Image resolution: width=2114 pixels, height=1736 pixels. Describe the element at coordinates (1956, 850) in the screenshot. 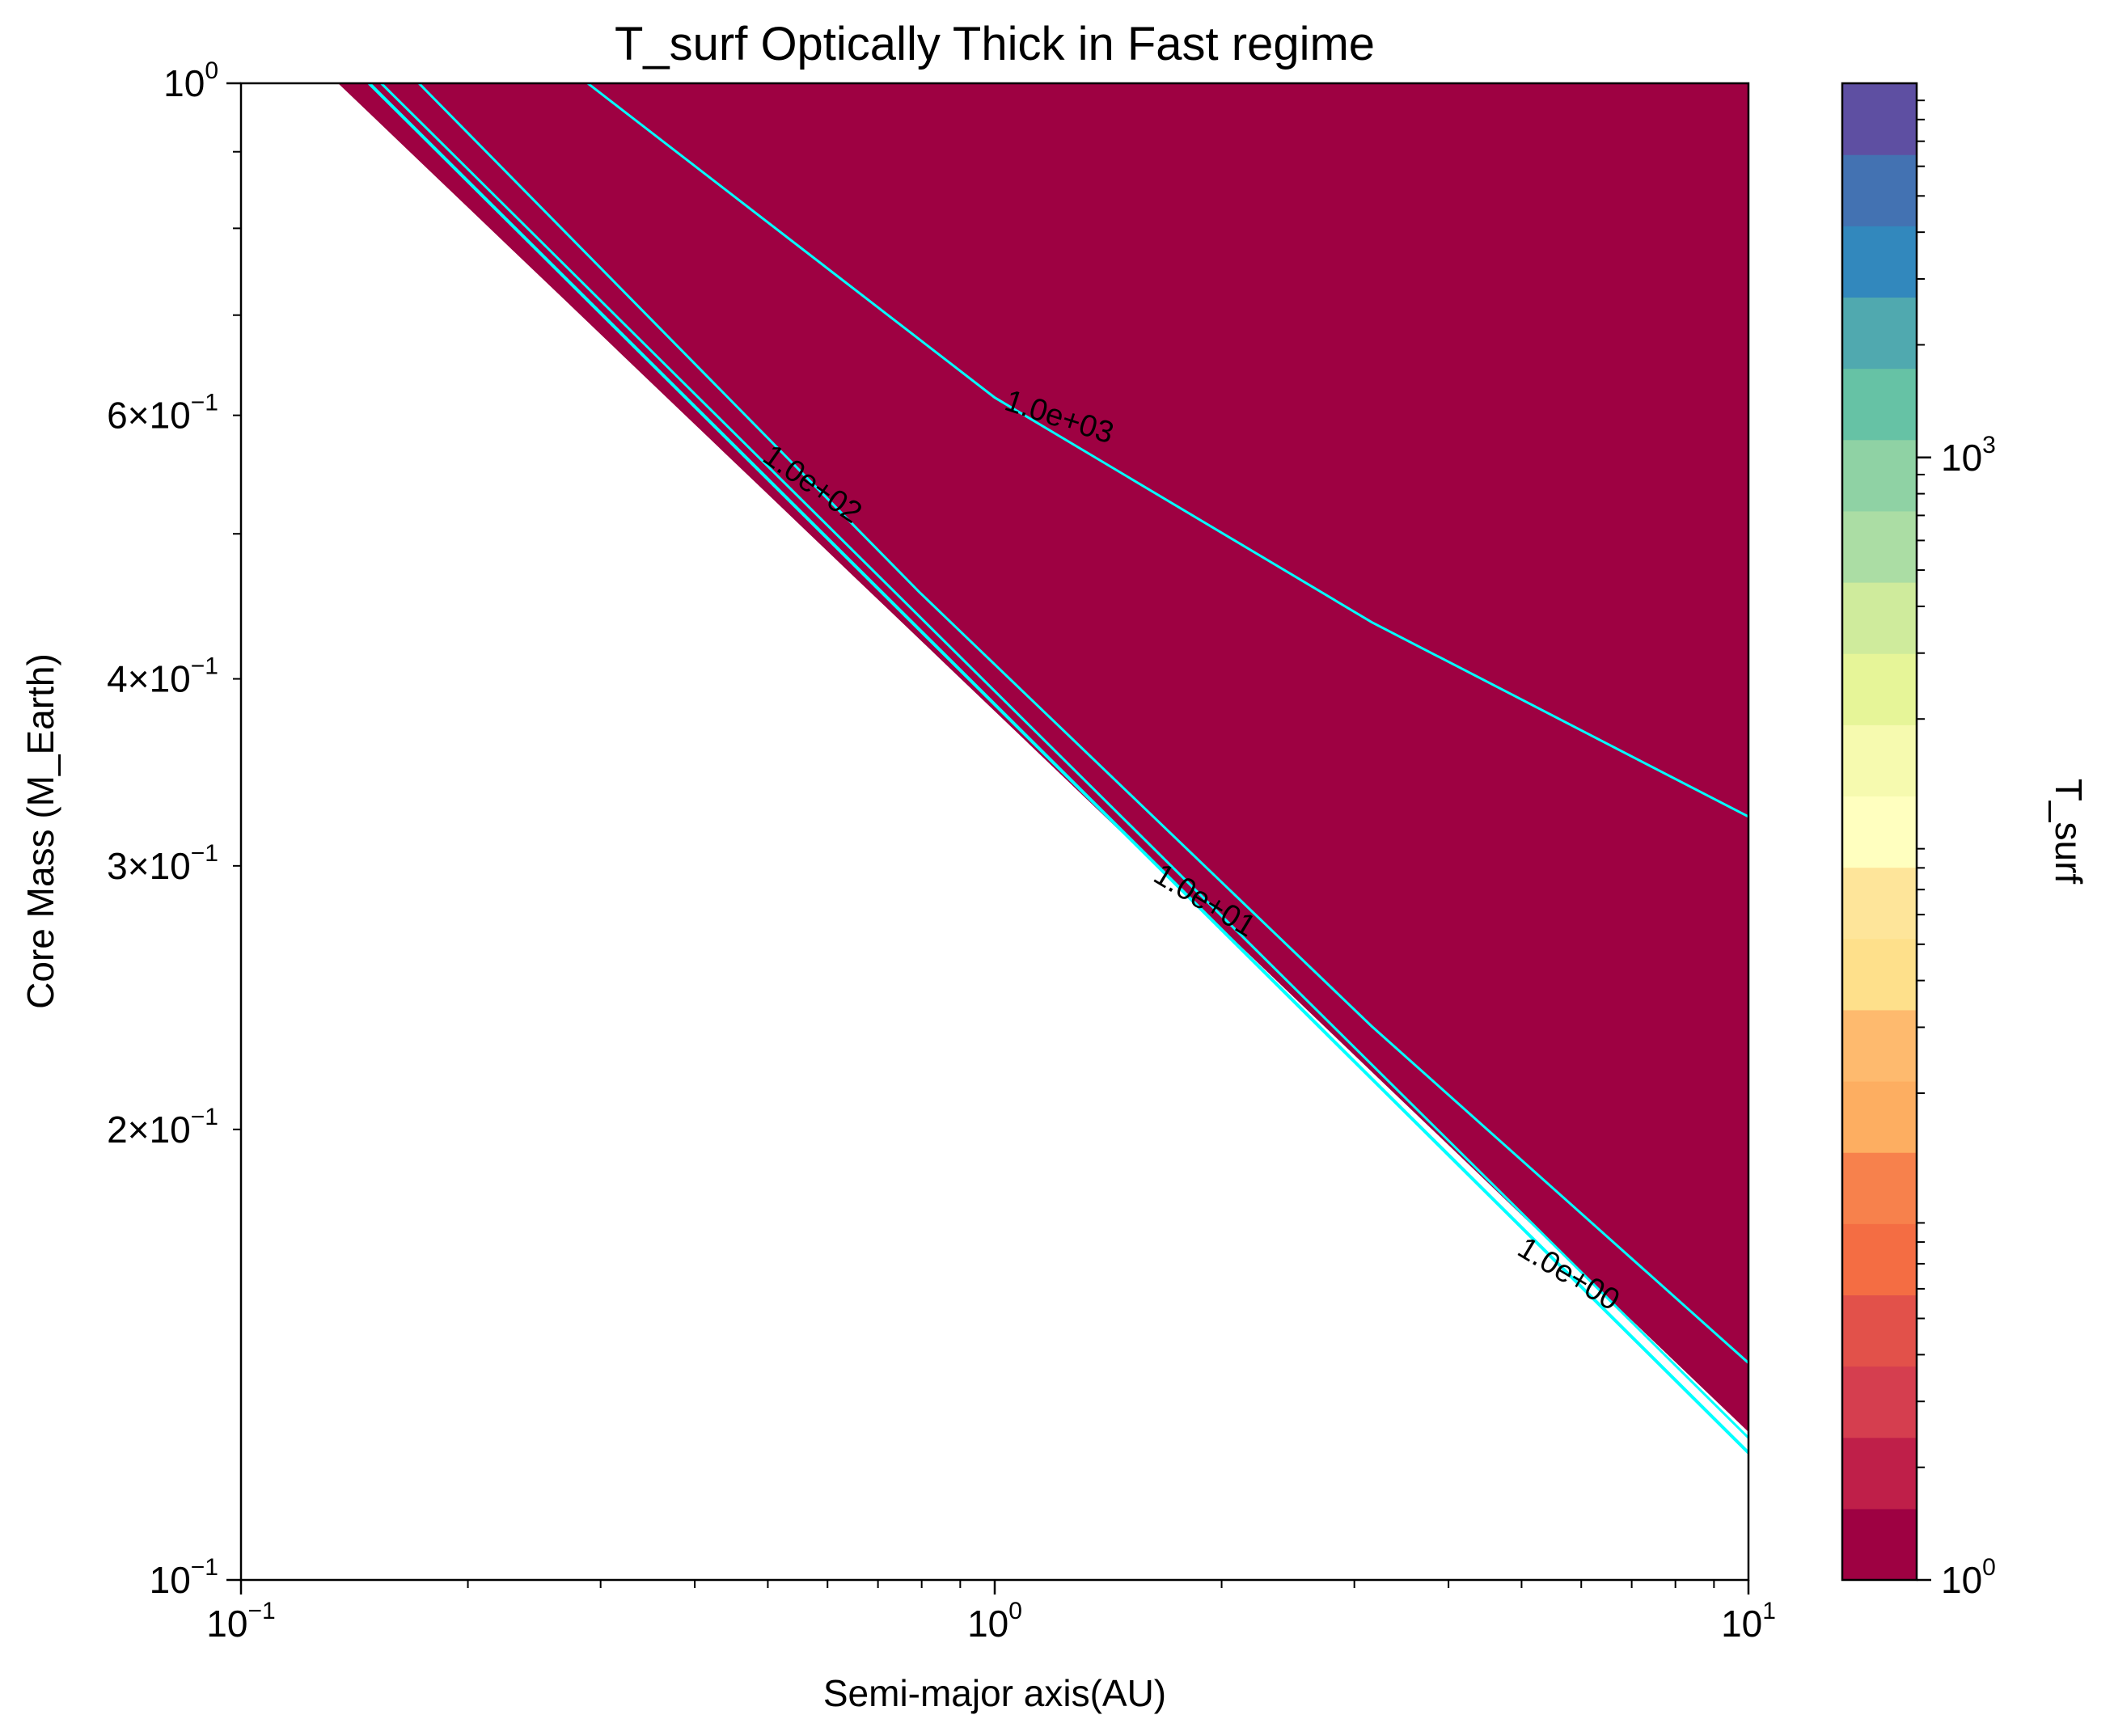

I see `colorbar-ticks: 10⁰ 10³` at that location.